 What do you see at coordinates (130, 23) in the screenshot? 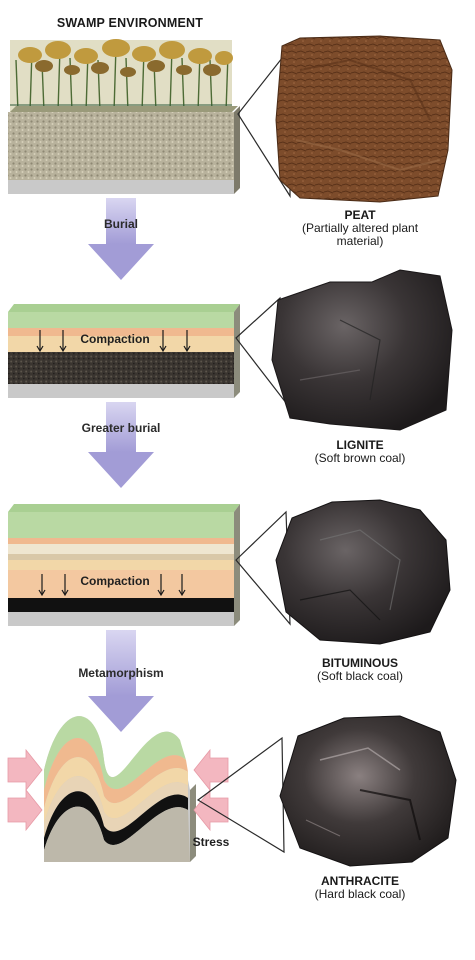
I see `diagram-title: SWAMP ENVIRONMENT` at bounding box center [130, 23].